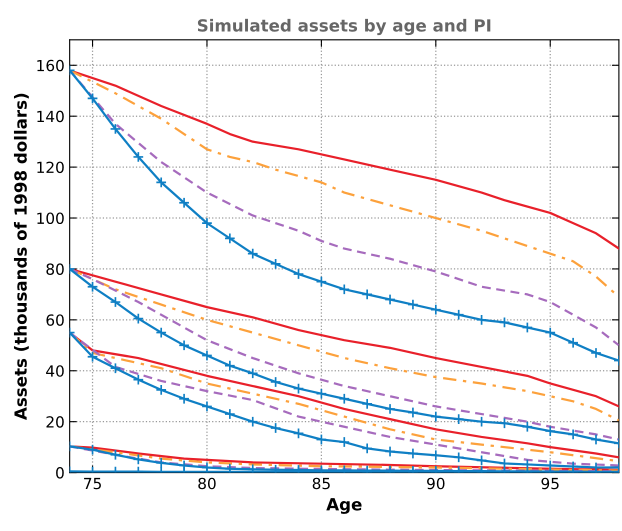 Image resolution: width=622 pixels, height=531 pixels. Describe the element at coordinates (344, 506) in the screenshot. I see `x-axis-title: Age` at that location.